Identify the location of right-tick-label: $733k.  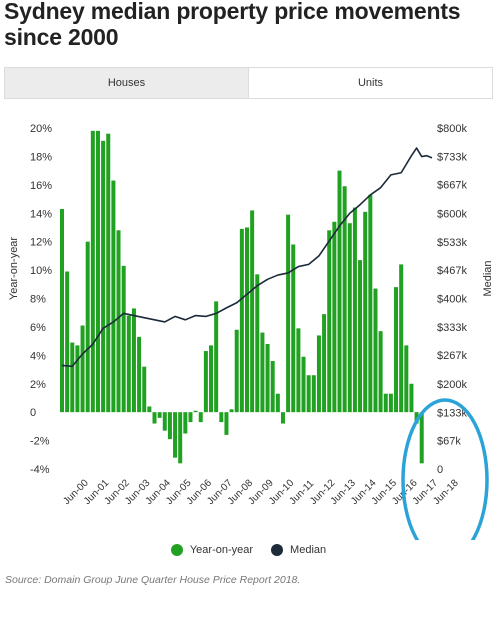
(452, 158).